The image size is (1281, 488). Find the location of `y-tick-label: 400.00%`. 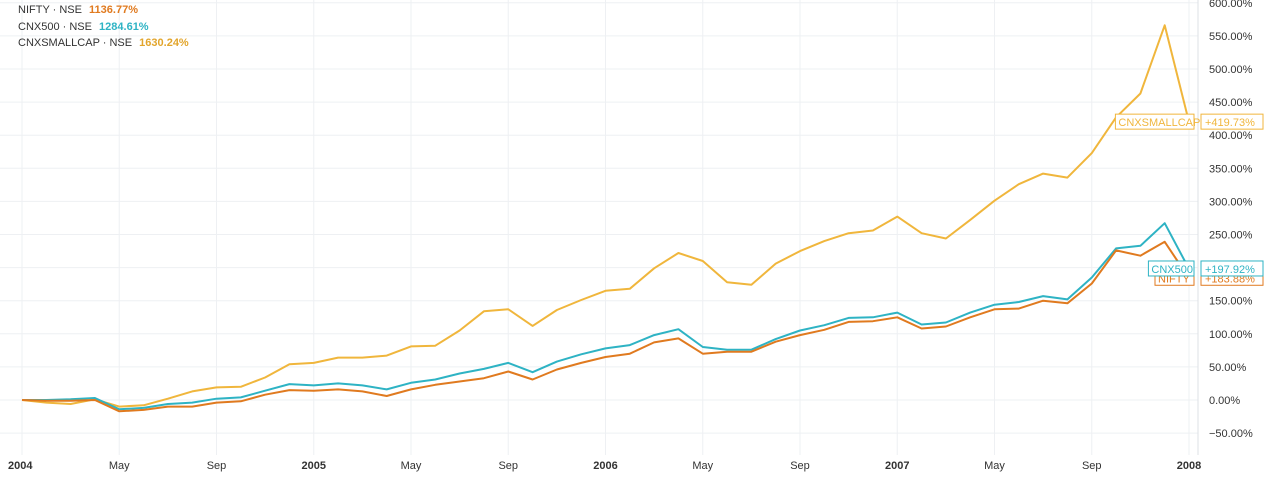

y-tick-label: 400.00% is located at coordinates (1231, 136).